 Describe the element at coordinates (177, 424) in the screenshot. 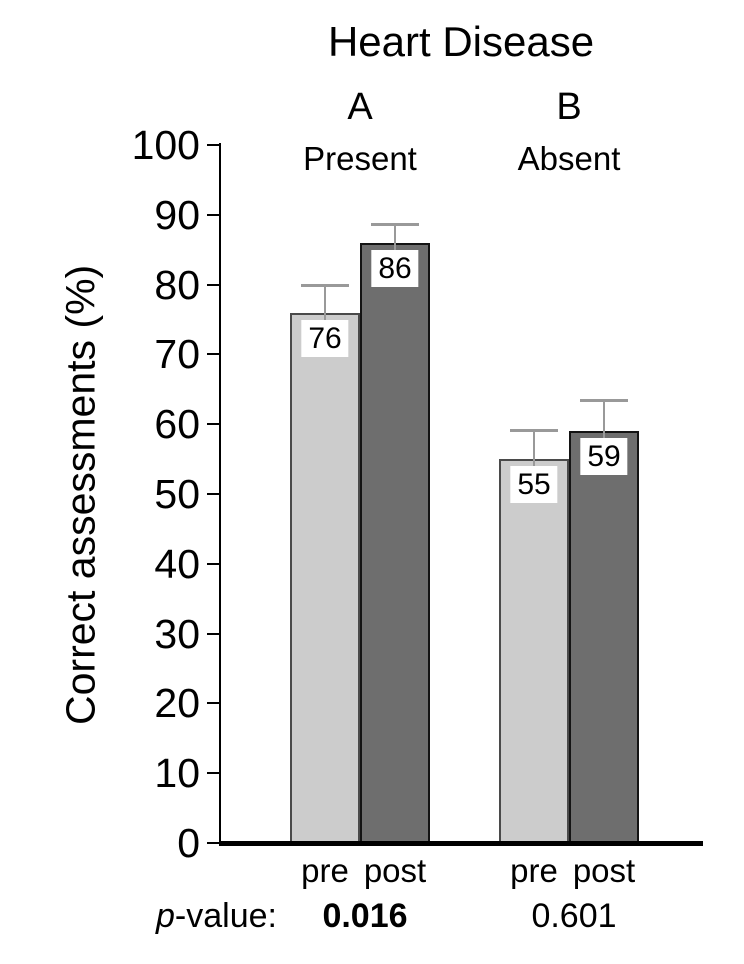

I see `y-tick-label: 60` at that location.